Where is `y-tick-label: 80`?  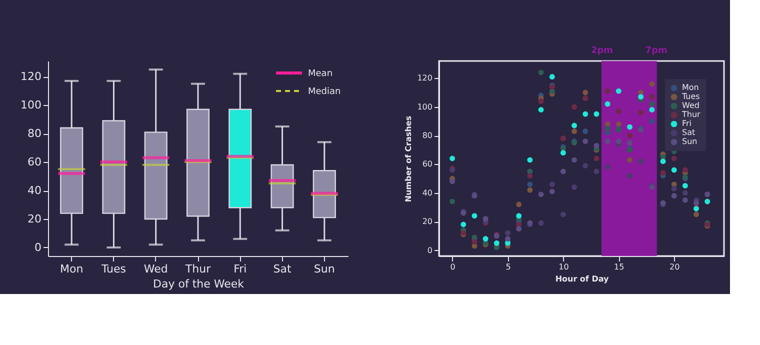 y-tick-label: 80 is located at coordinates (427, 135).